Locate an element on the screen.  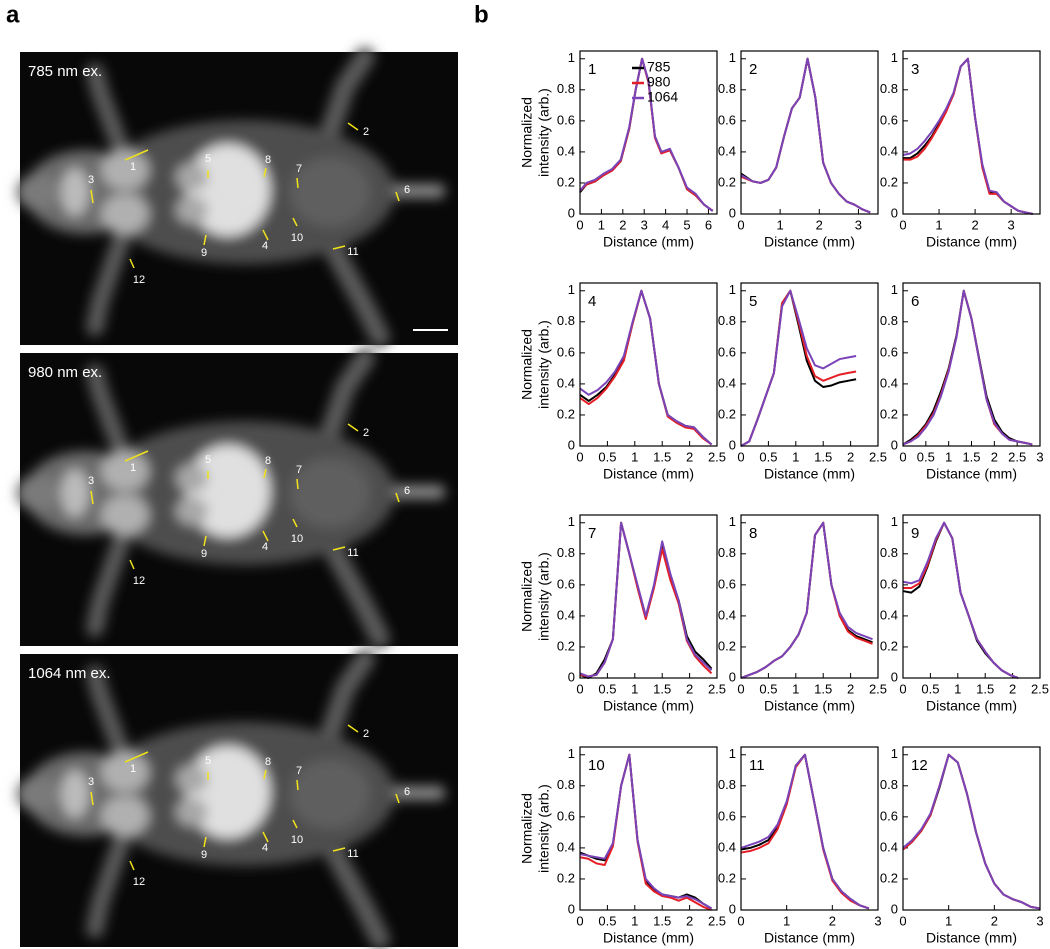
chart-title: 3 is located at coordinates (915, 69).